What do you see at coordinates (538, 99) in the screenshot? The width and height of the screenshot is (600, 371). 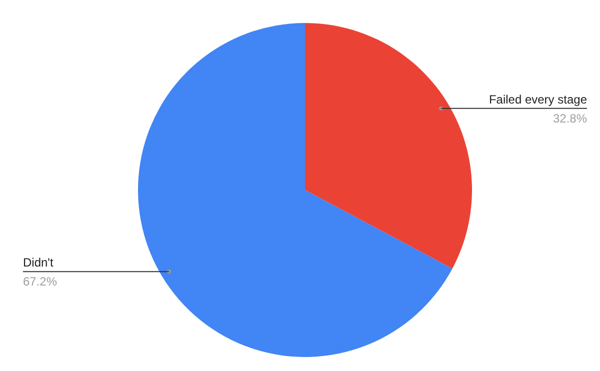 I see `slice-label: Failed every stage` at bounding box center [538, 99].